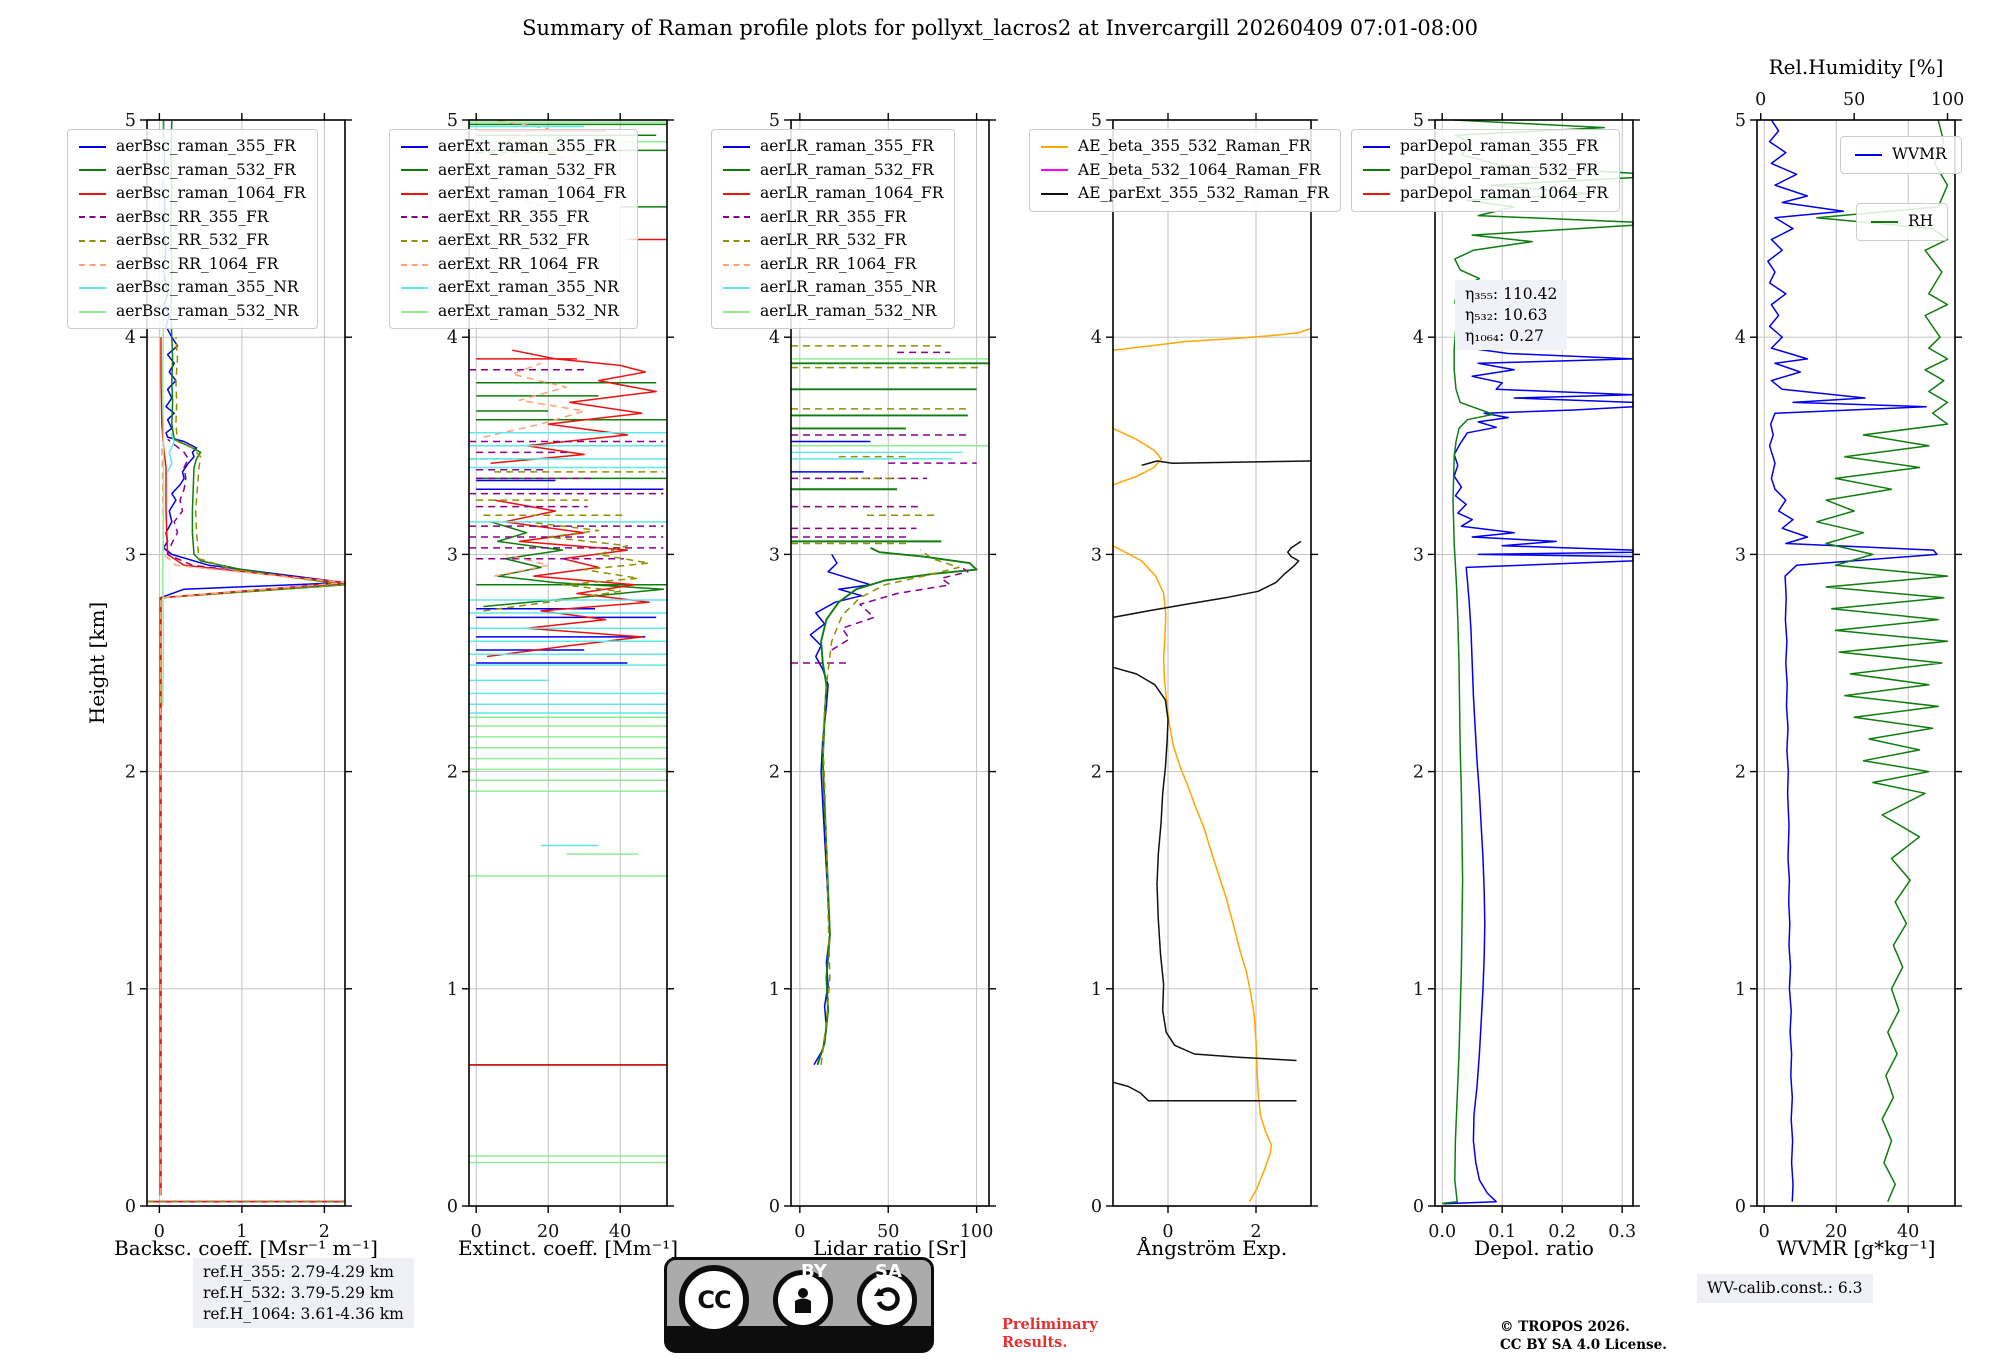  I want to click on cc-badge-circles: CC, so click(798, 1300).